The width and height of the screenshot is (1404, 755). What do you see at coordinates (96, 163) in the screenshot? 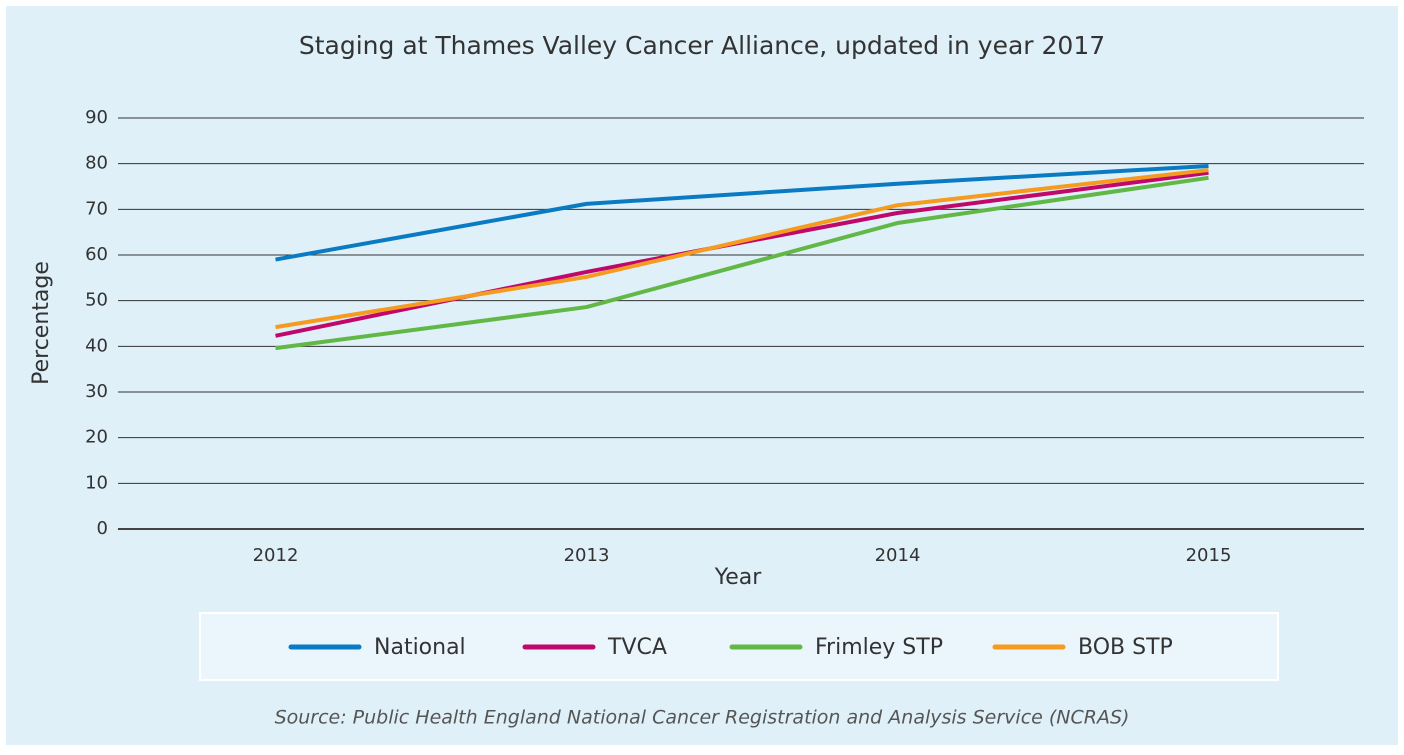
I see `y-tick-label: 80` at bounding box center [96, 163].